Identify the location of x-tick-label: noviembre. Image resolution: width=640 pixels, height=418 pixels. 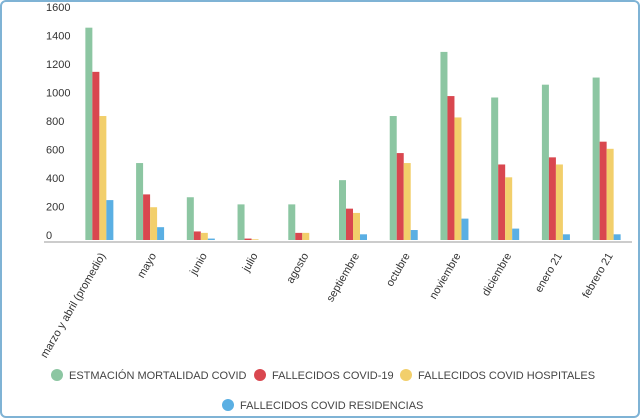
(445, 276).